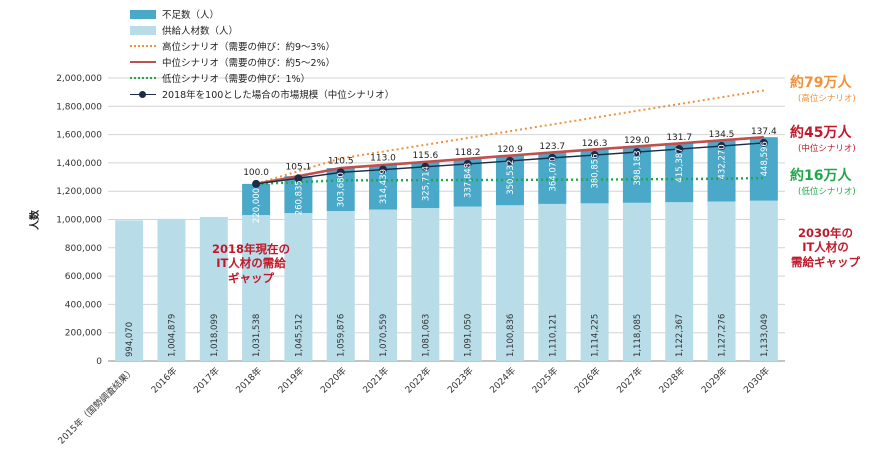 The width and height of the screenshot is (879, 450). Describe the element at coordinates (206, 380) in the screenshot. I see `x-tick-label: 2017年` at that location.